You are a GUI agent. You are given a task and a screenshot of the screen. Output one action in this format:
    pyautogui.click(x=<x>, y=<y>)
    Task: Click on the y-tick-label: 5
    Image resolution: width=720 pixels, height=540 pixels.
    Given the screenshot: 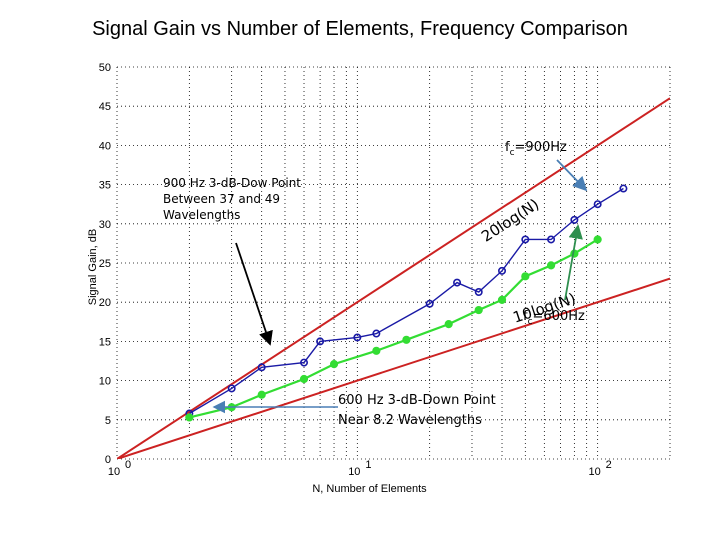 What is the action you would take?
    pyautogui.click(x=108, y=421)
    